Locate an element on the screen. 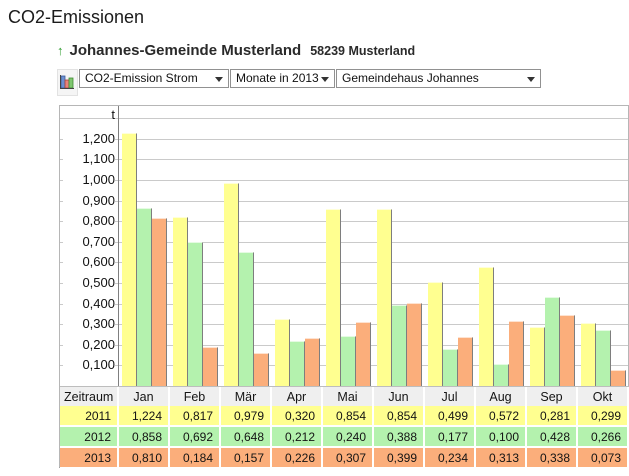  y-tick-label: 0,500 is located at coordinates (89, 283).